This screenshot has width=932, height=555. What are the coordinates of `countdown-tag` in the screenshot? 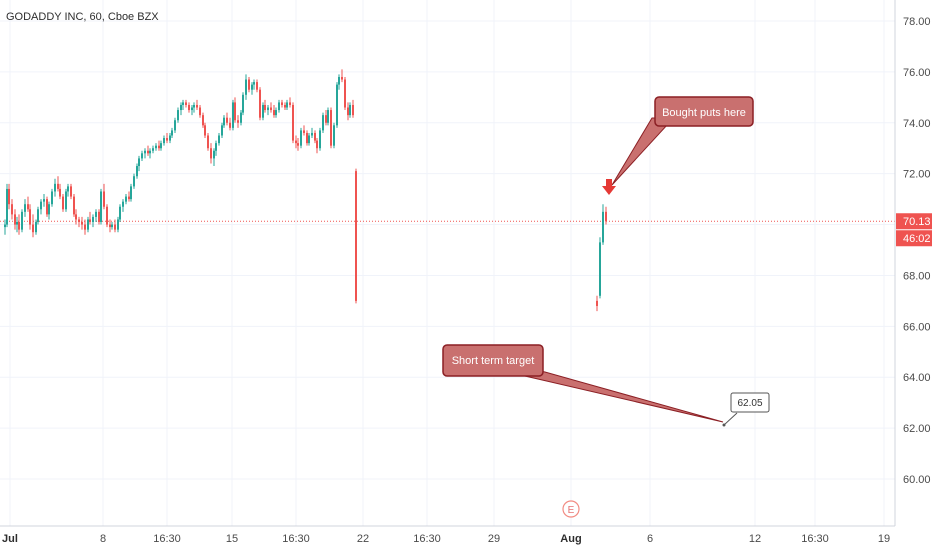 It's located at (914, 238).